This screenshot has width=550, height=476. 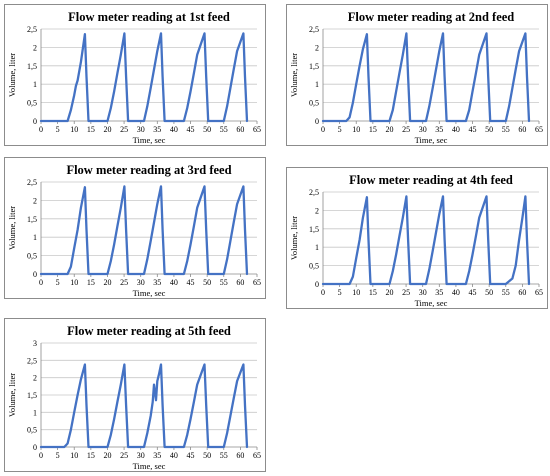 I want to click on chart-title: Flow meter reading at 1st feed, so click(x=149, y=17).